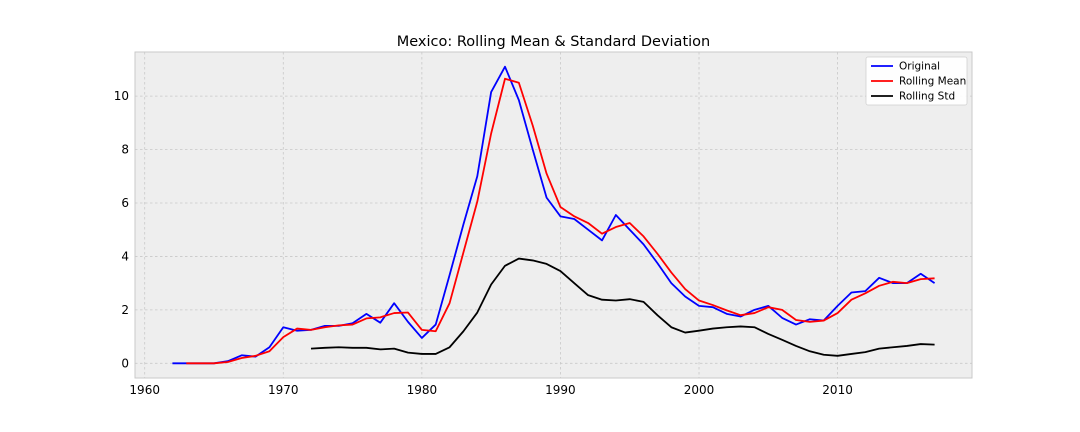 The image size is (1080, 432). I want to click on x-tick-label: 1980, so click(422, 390).